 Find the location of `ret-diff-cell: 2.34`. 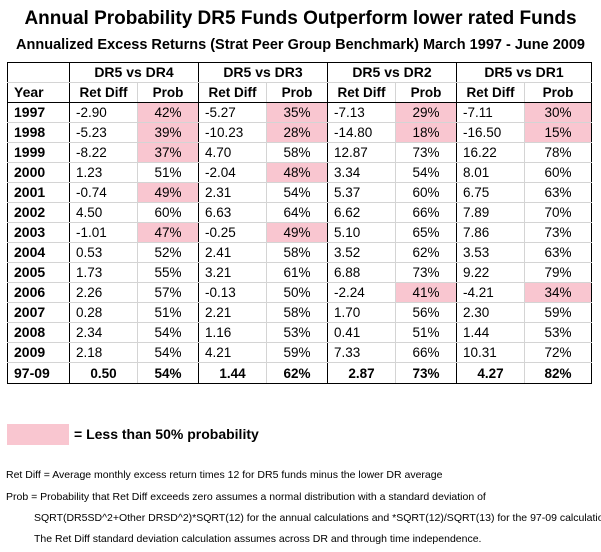

ret-diff-cell: 2.34 is located at coordinates (103, 332).